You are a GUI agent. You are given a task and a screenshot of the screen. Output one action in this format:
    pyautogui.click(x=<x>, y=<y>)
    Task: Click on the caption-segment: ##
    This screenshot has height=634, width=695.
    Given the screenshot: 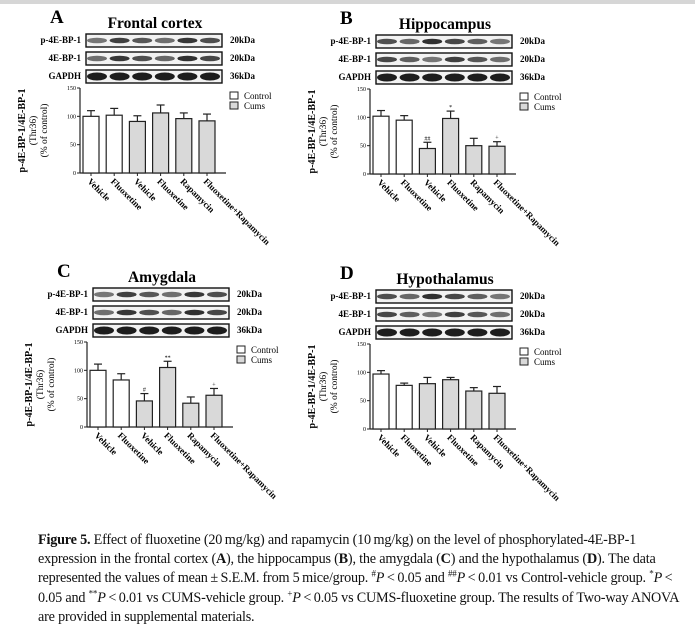 What is the action you would take?
    pyautogui.click(x=452, y=573)
    